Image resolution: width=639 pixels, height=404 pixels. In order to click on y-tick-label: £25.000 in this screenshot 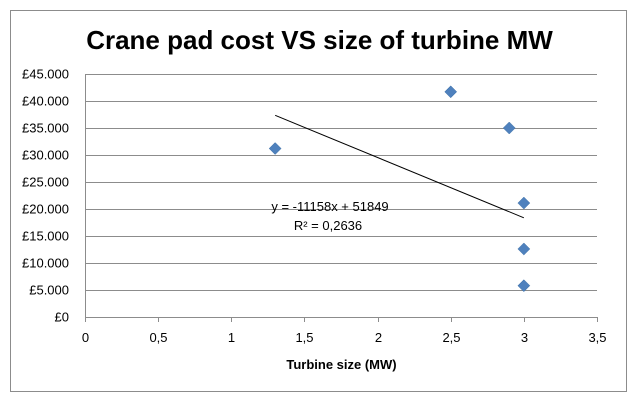, I will do `click(45, 182)`.